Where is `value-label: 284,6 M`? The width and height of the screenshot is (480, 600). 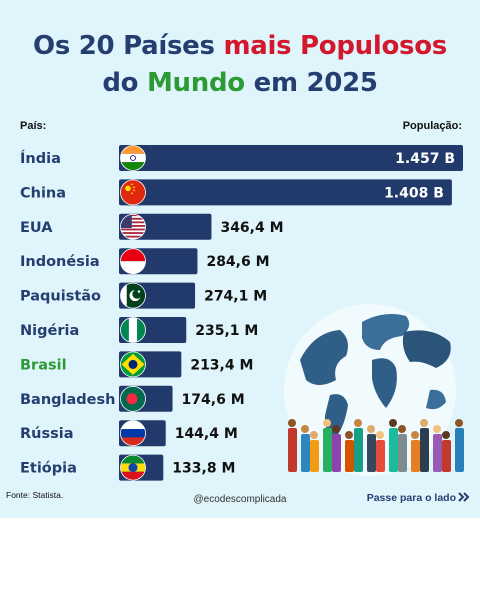 value-label: 284,6 M is located at coordinates (237, 262).